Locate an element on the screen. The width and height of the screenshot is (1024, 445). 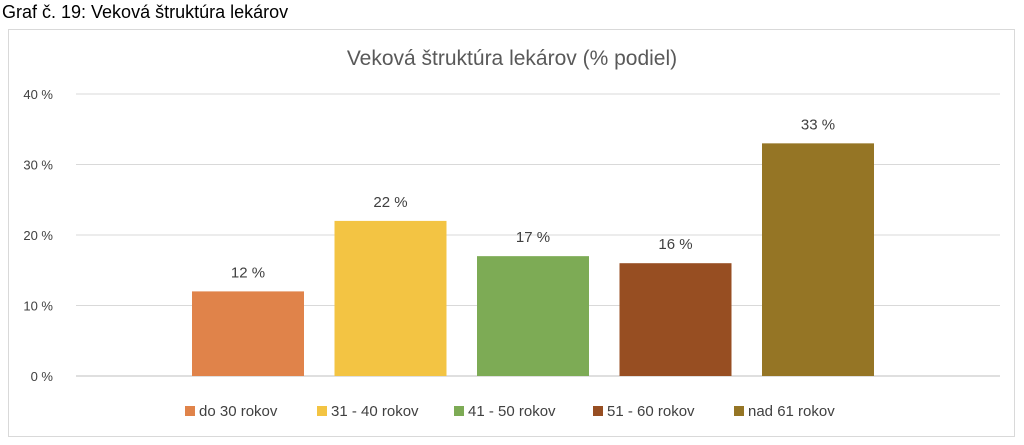
data-label: 16 % is located at coordinates (675, 244).